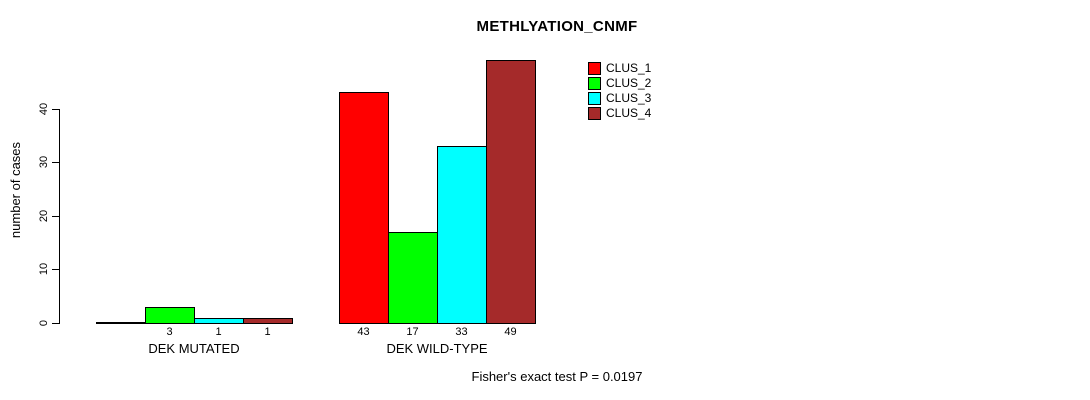 The image size is (1090, 400). Describe the element at coordinates (461, 332) in the screenshot. I see `bar-value-label-CLUS_3-1: 33` at that location.